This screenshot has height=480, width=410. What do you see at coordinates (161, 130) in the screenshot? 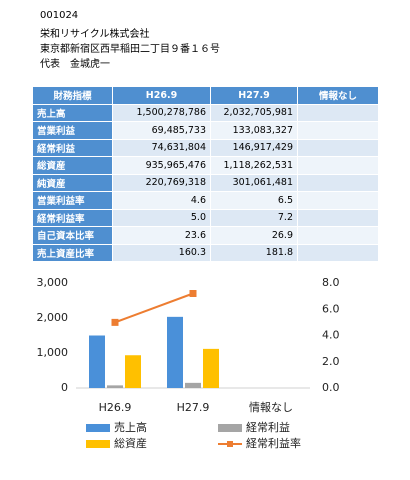
I see `cell: 69,485,733` at bounding box center [161, 130].